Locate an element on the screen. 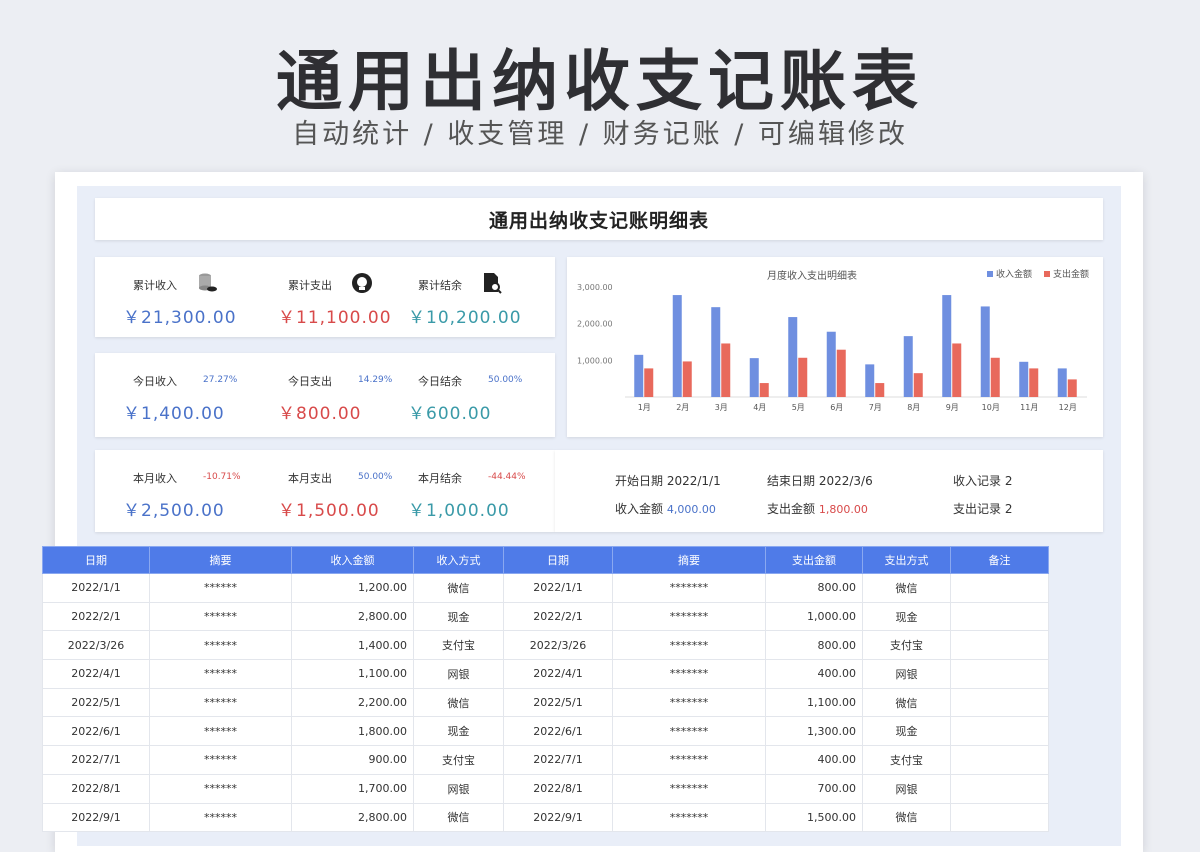  column-header: 备注 is located at coordinates (999, 560).